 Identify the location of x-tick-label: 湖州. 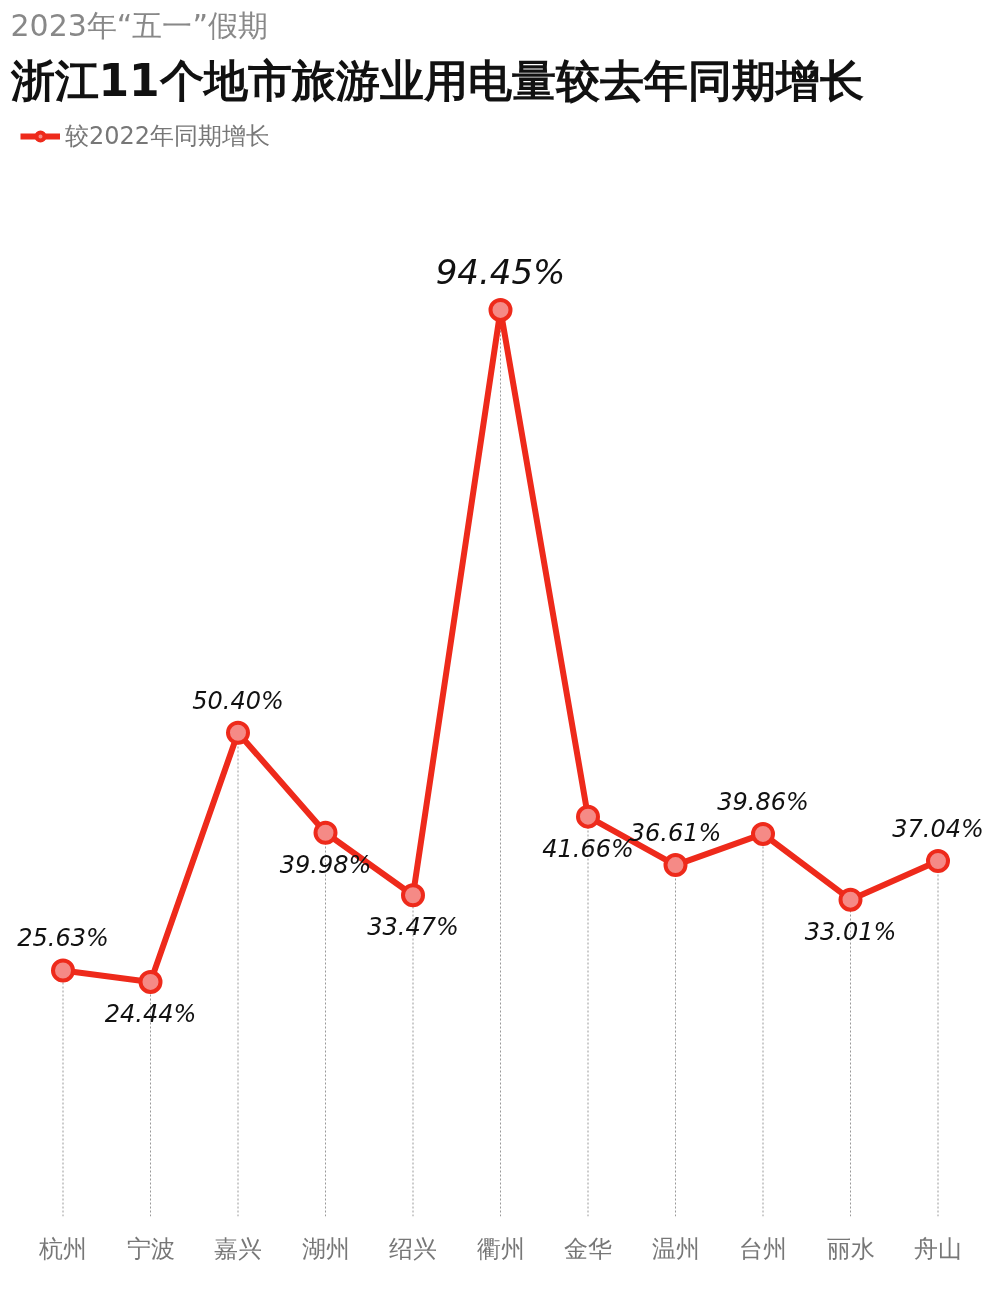
(325, 1248).